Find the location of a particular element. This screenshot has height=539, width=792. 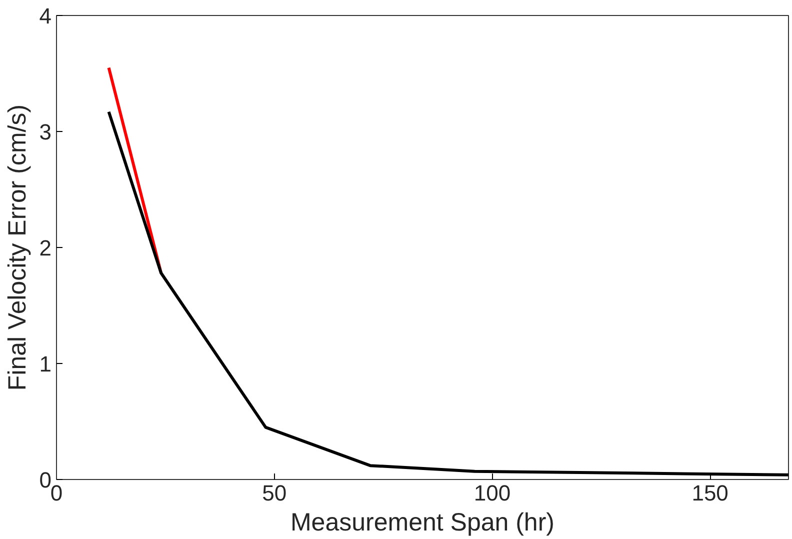

x-axis-title: Measurement Span (hr) is located at coordinates (422, 522).